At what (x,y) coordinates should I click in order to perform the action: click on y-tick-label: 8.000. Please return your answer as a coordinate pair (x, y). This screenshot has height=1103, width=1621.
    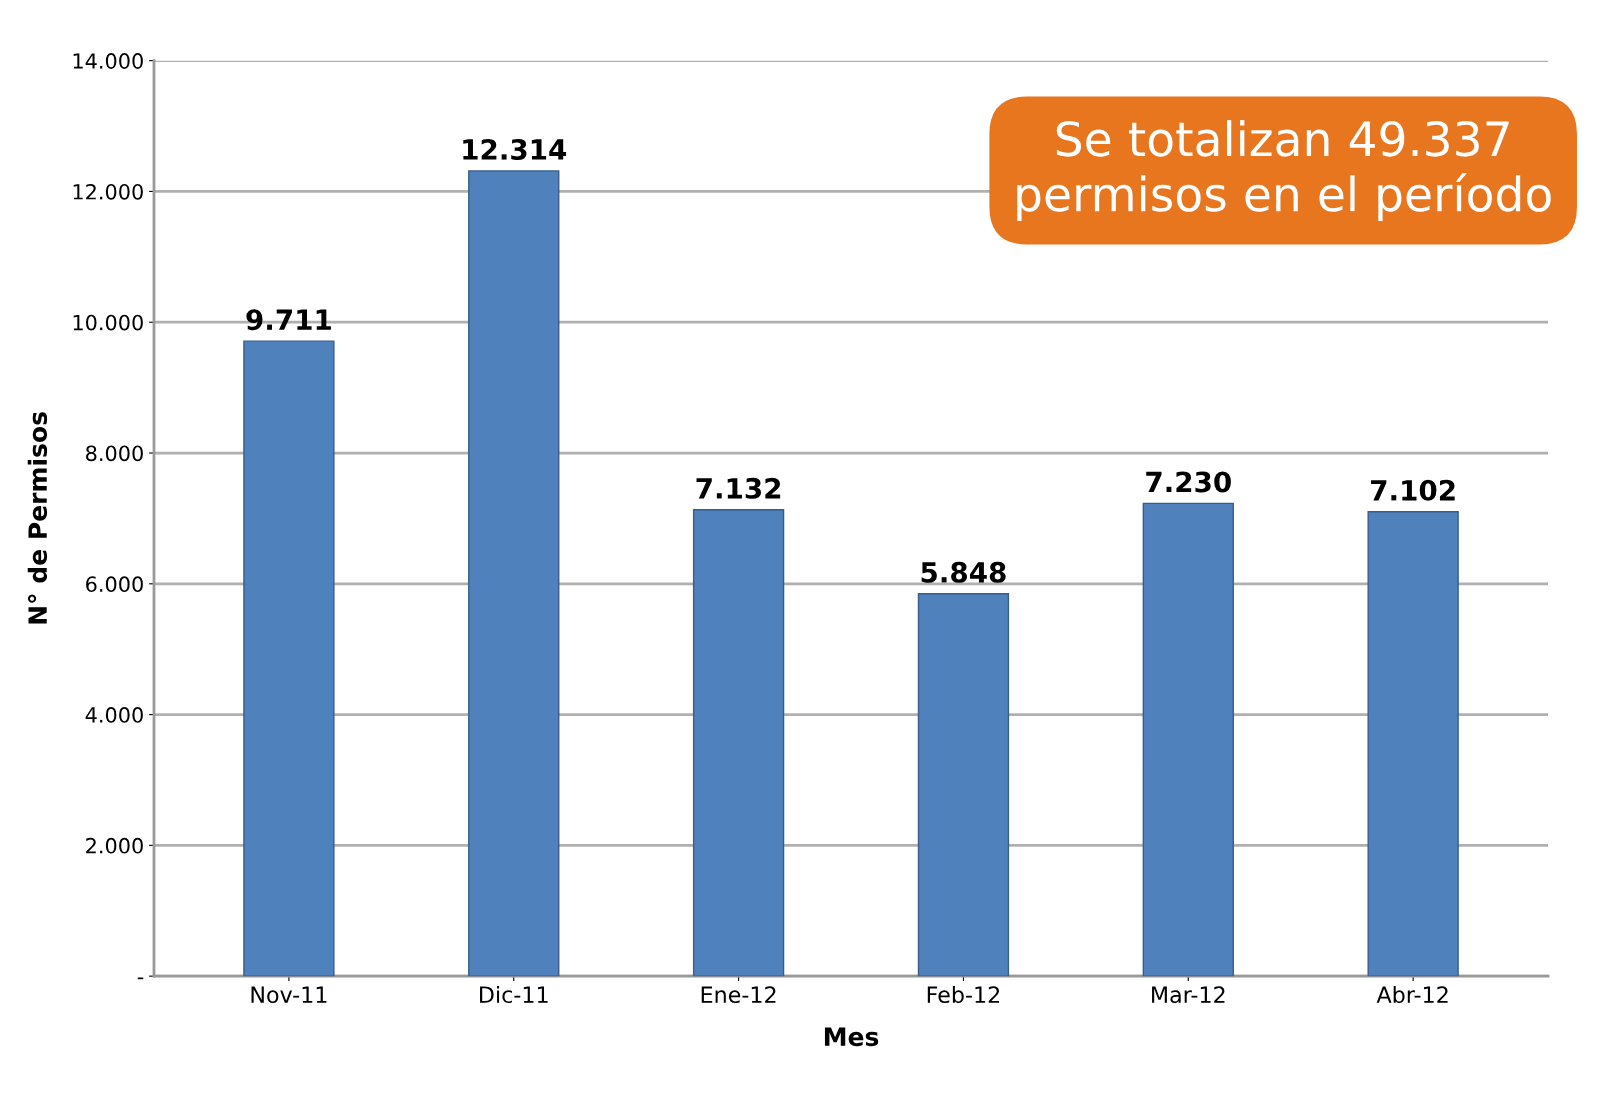
    Looking at the image, I should click on (114, 453).